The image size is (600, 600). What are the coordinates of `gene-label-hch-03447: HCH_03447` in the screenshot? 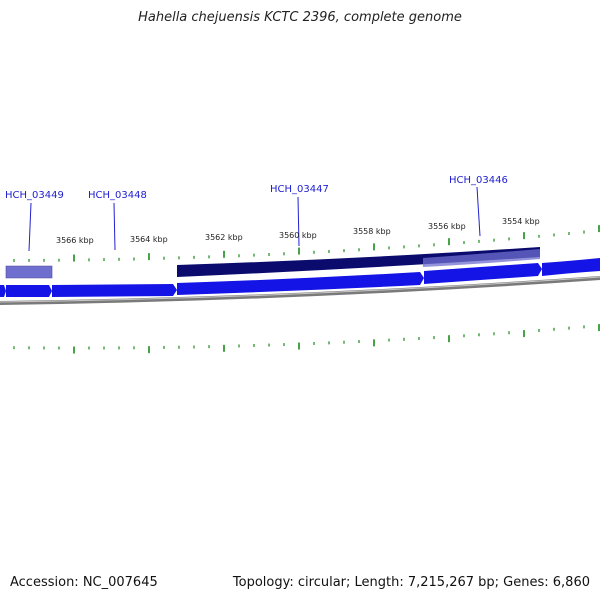 It's located at (299, 189).